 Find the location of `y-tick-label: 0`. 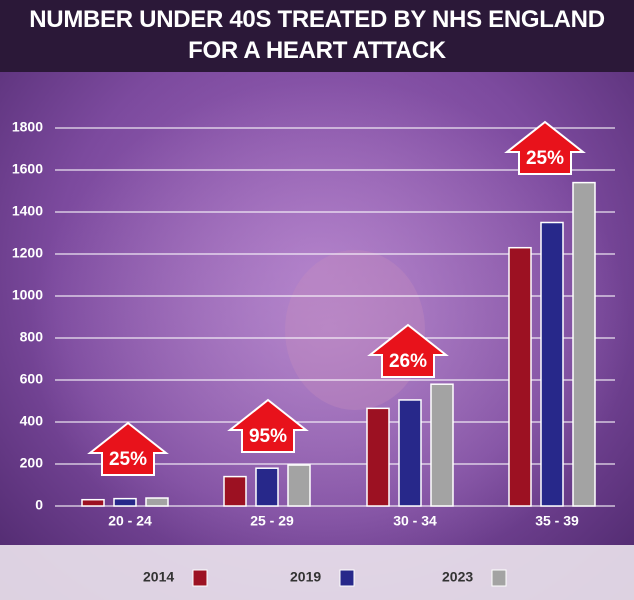

y-tick-label: 0 is located at coordinates (39, 505).